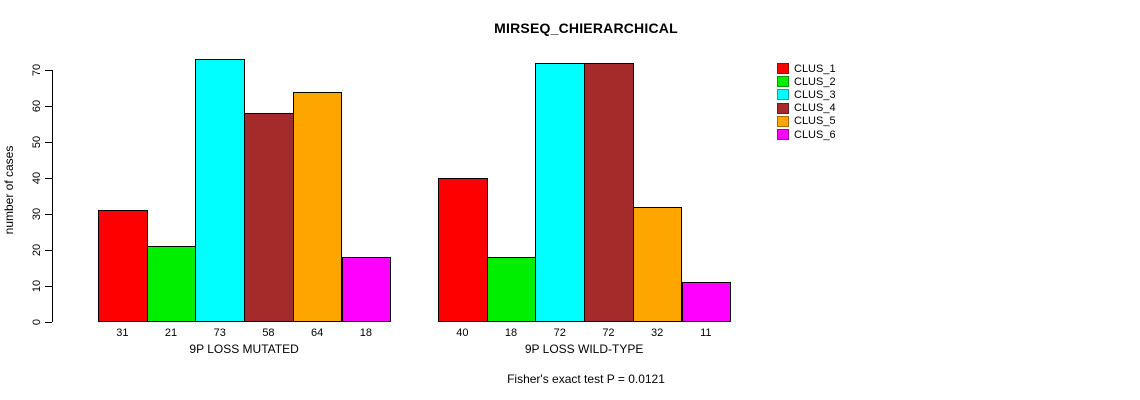  Describe the element at coordinates (584, 349) in the screenshot. I see `group-label: 9P LOSS WILD-TYPE` at that location.